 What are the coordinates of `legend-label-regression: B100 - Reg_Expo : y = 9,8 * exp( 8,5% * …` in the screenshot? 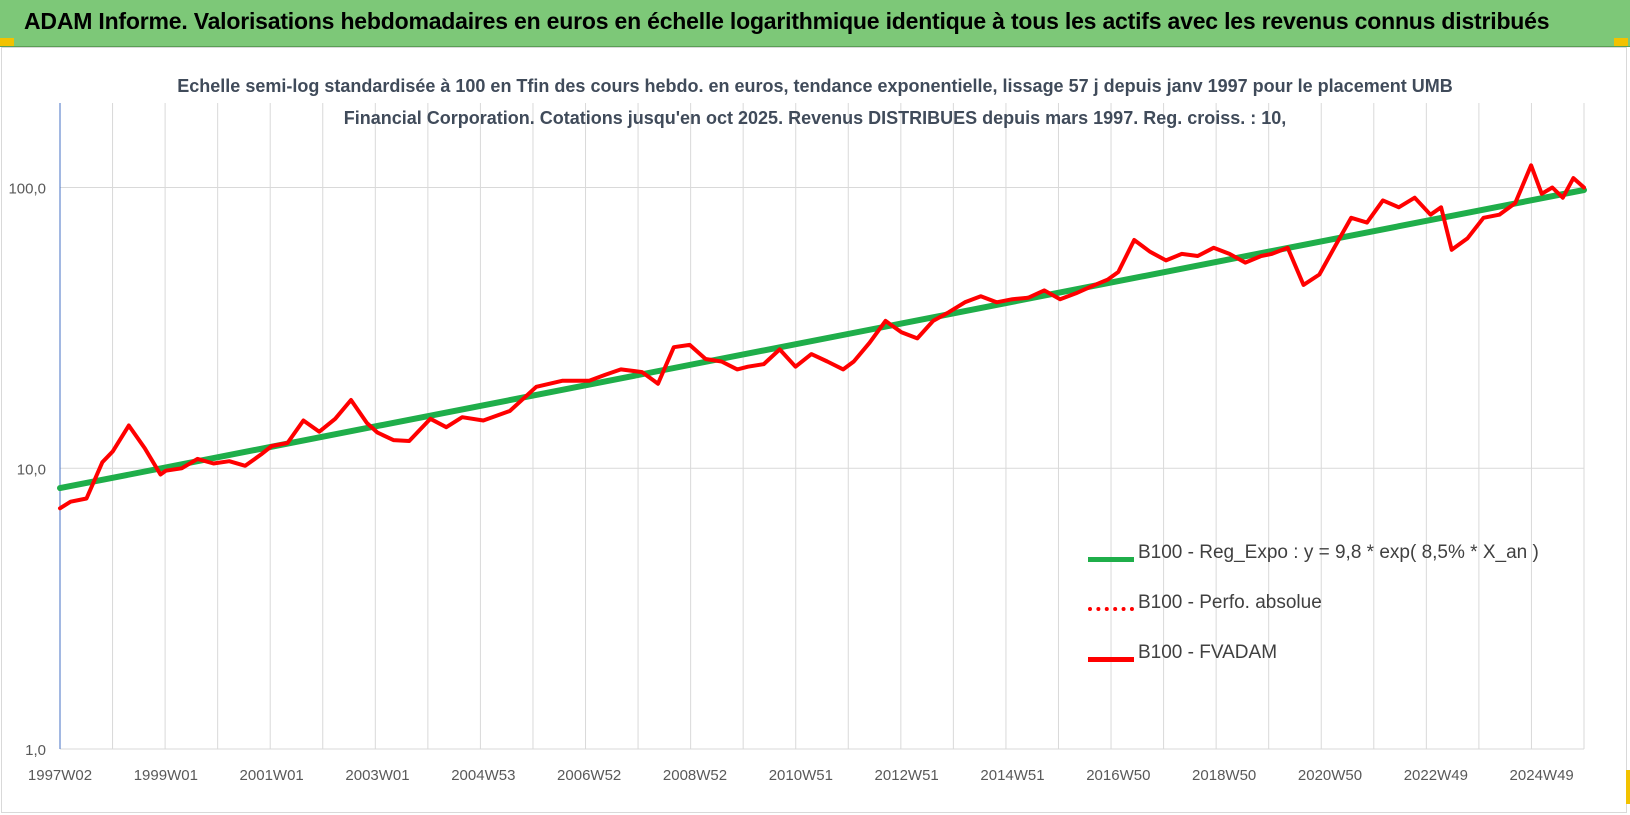 It's located at (1338, 552).